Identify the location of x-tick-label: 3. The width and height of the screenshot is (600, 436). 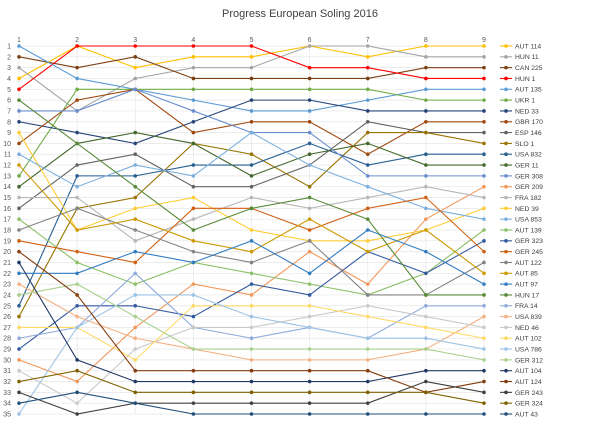
(135, 40).